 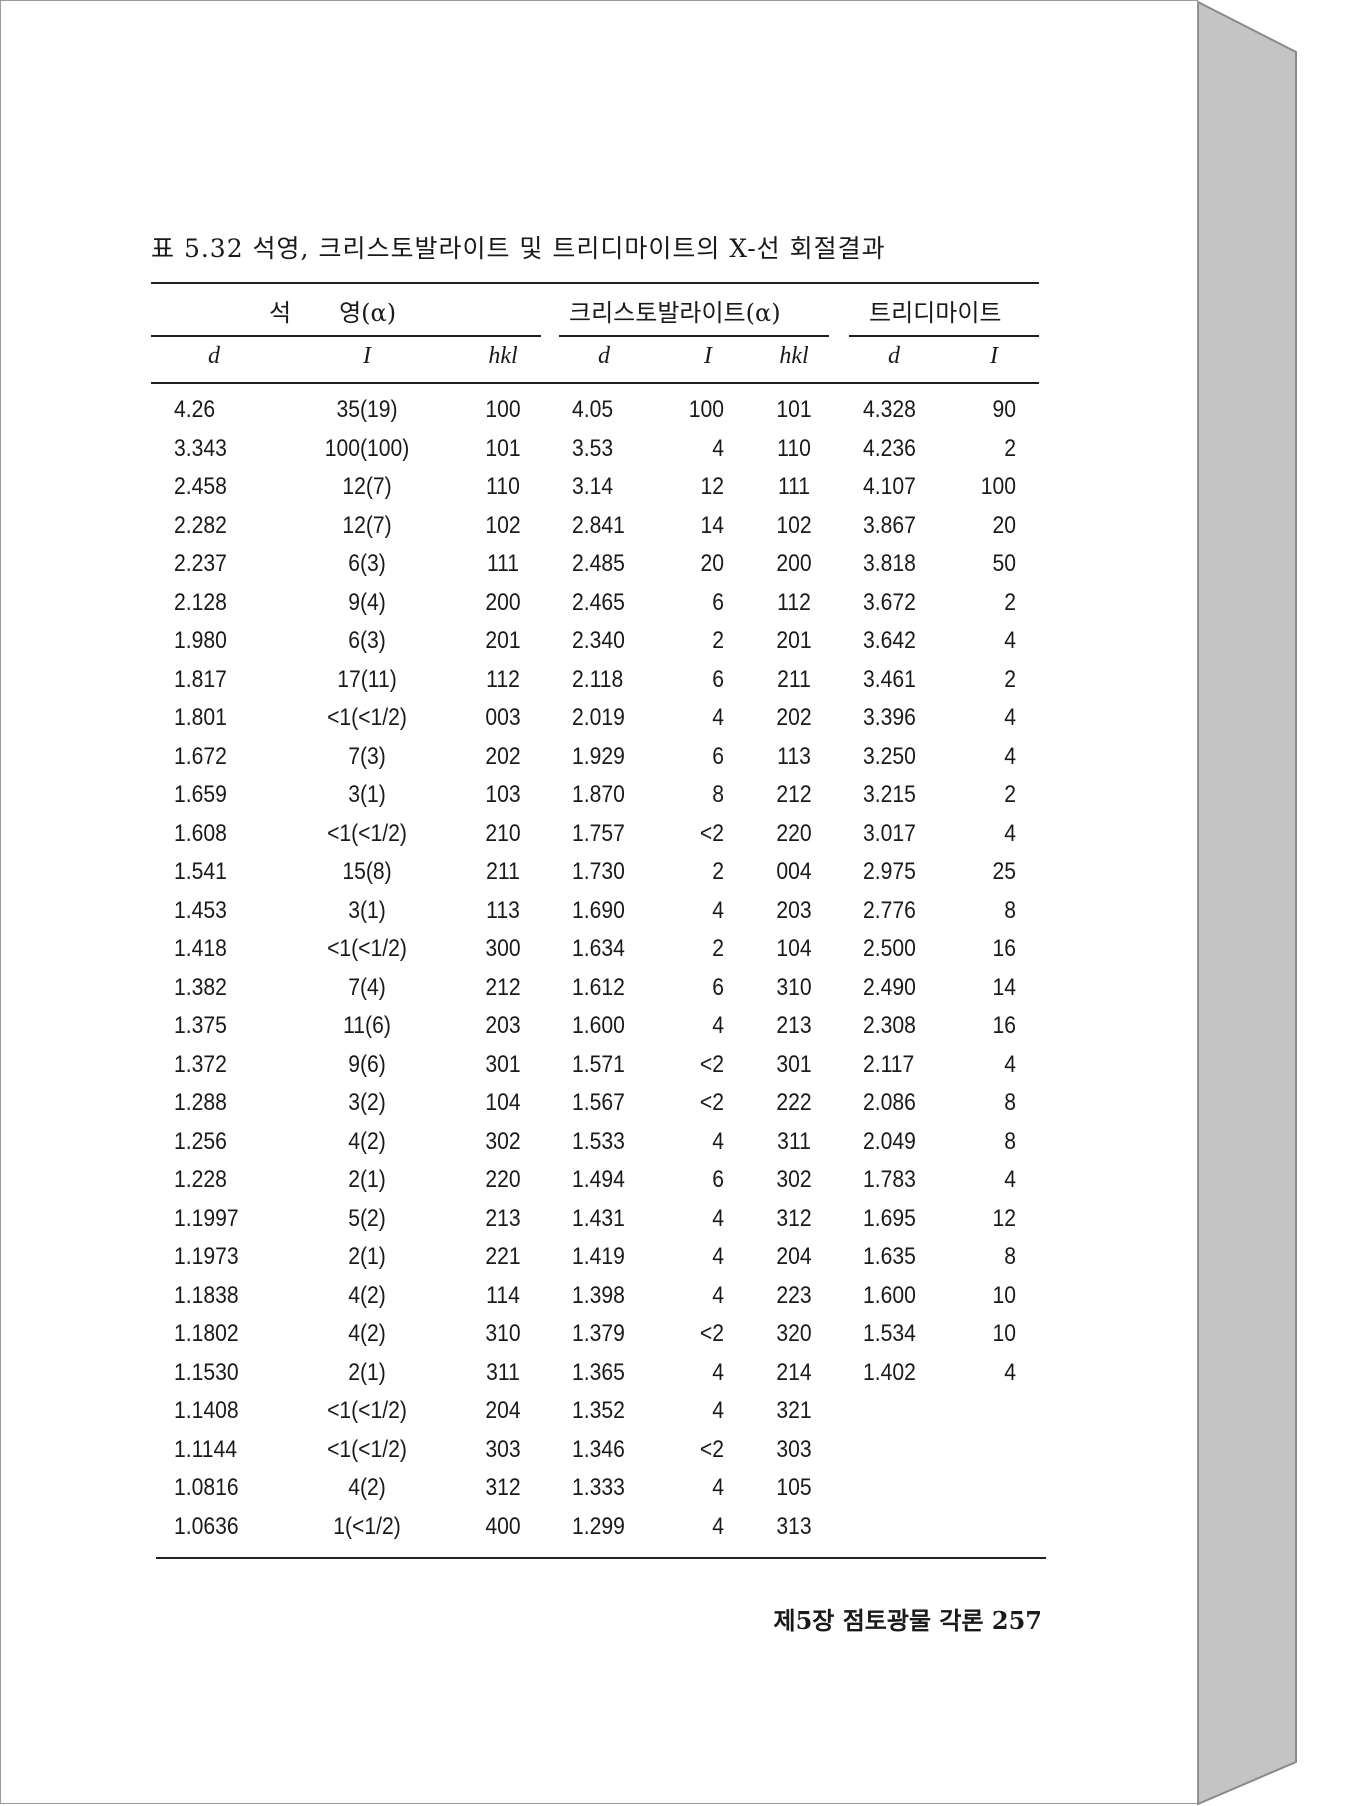 What do you see at coordinates (598, 948) in the screenshot?
I see `table-cell: 1.634` at bounding box center [598, 948].